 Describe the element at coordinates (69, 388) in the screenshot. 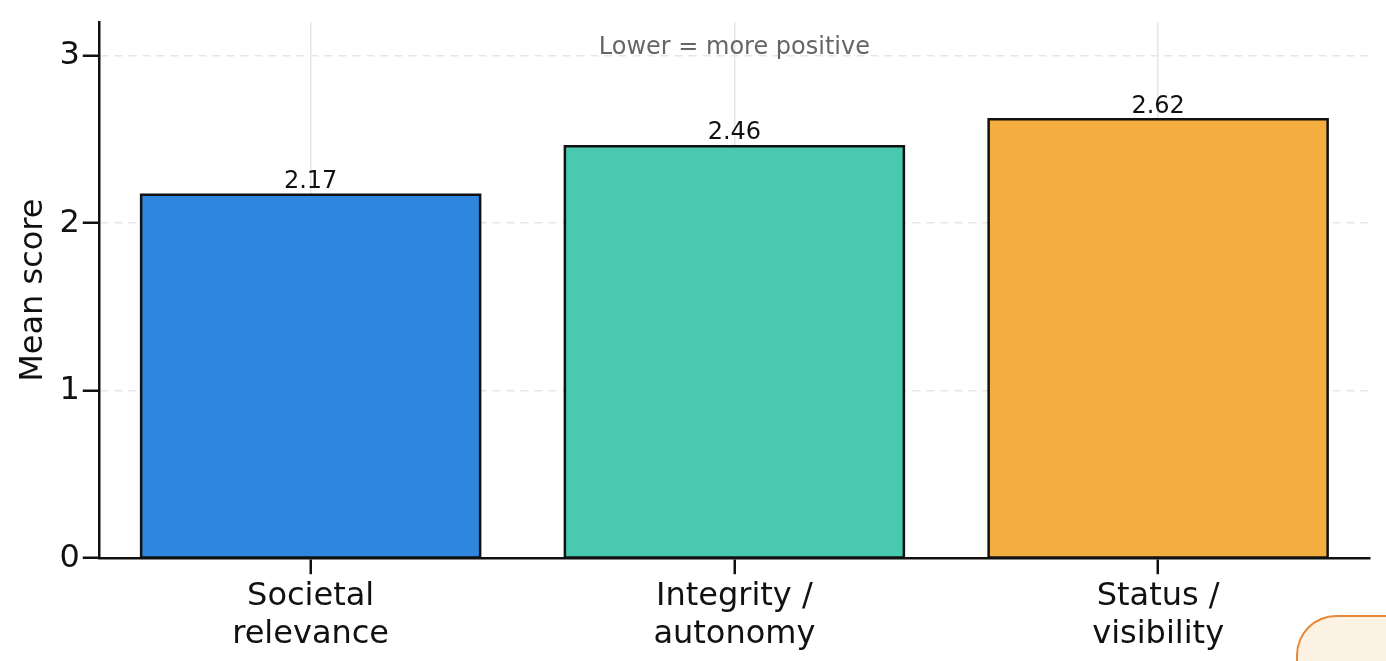

I see `y-tick-label: 1` at that location.